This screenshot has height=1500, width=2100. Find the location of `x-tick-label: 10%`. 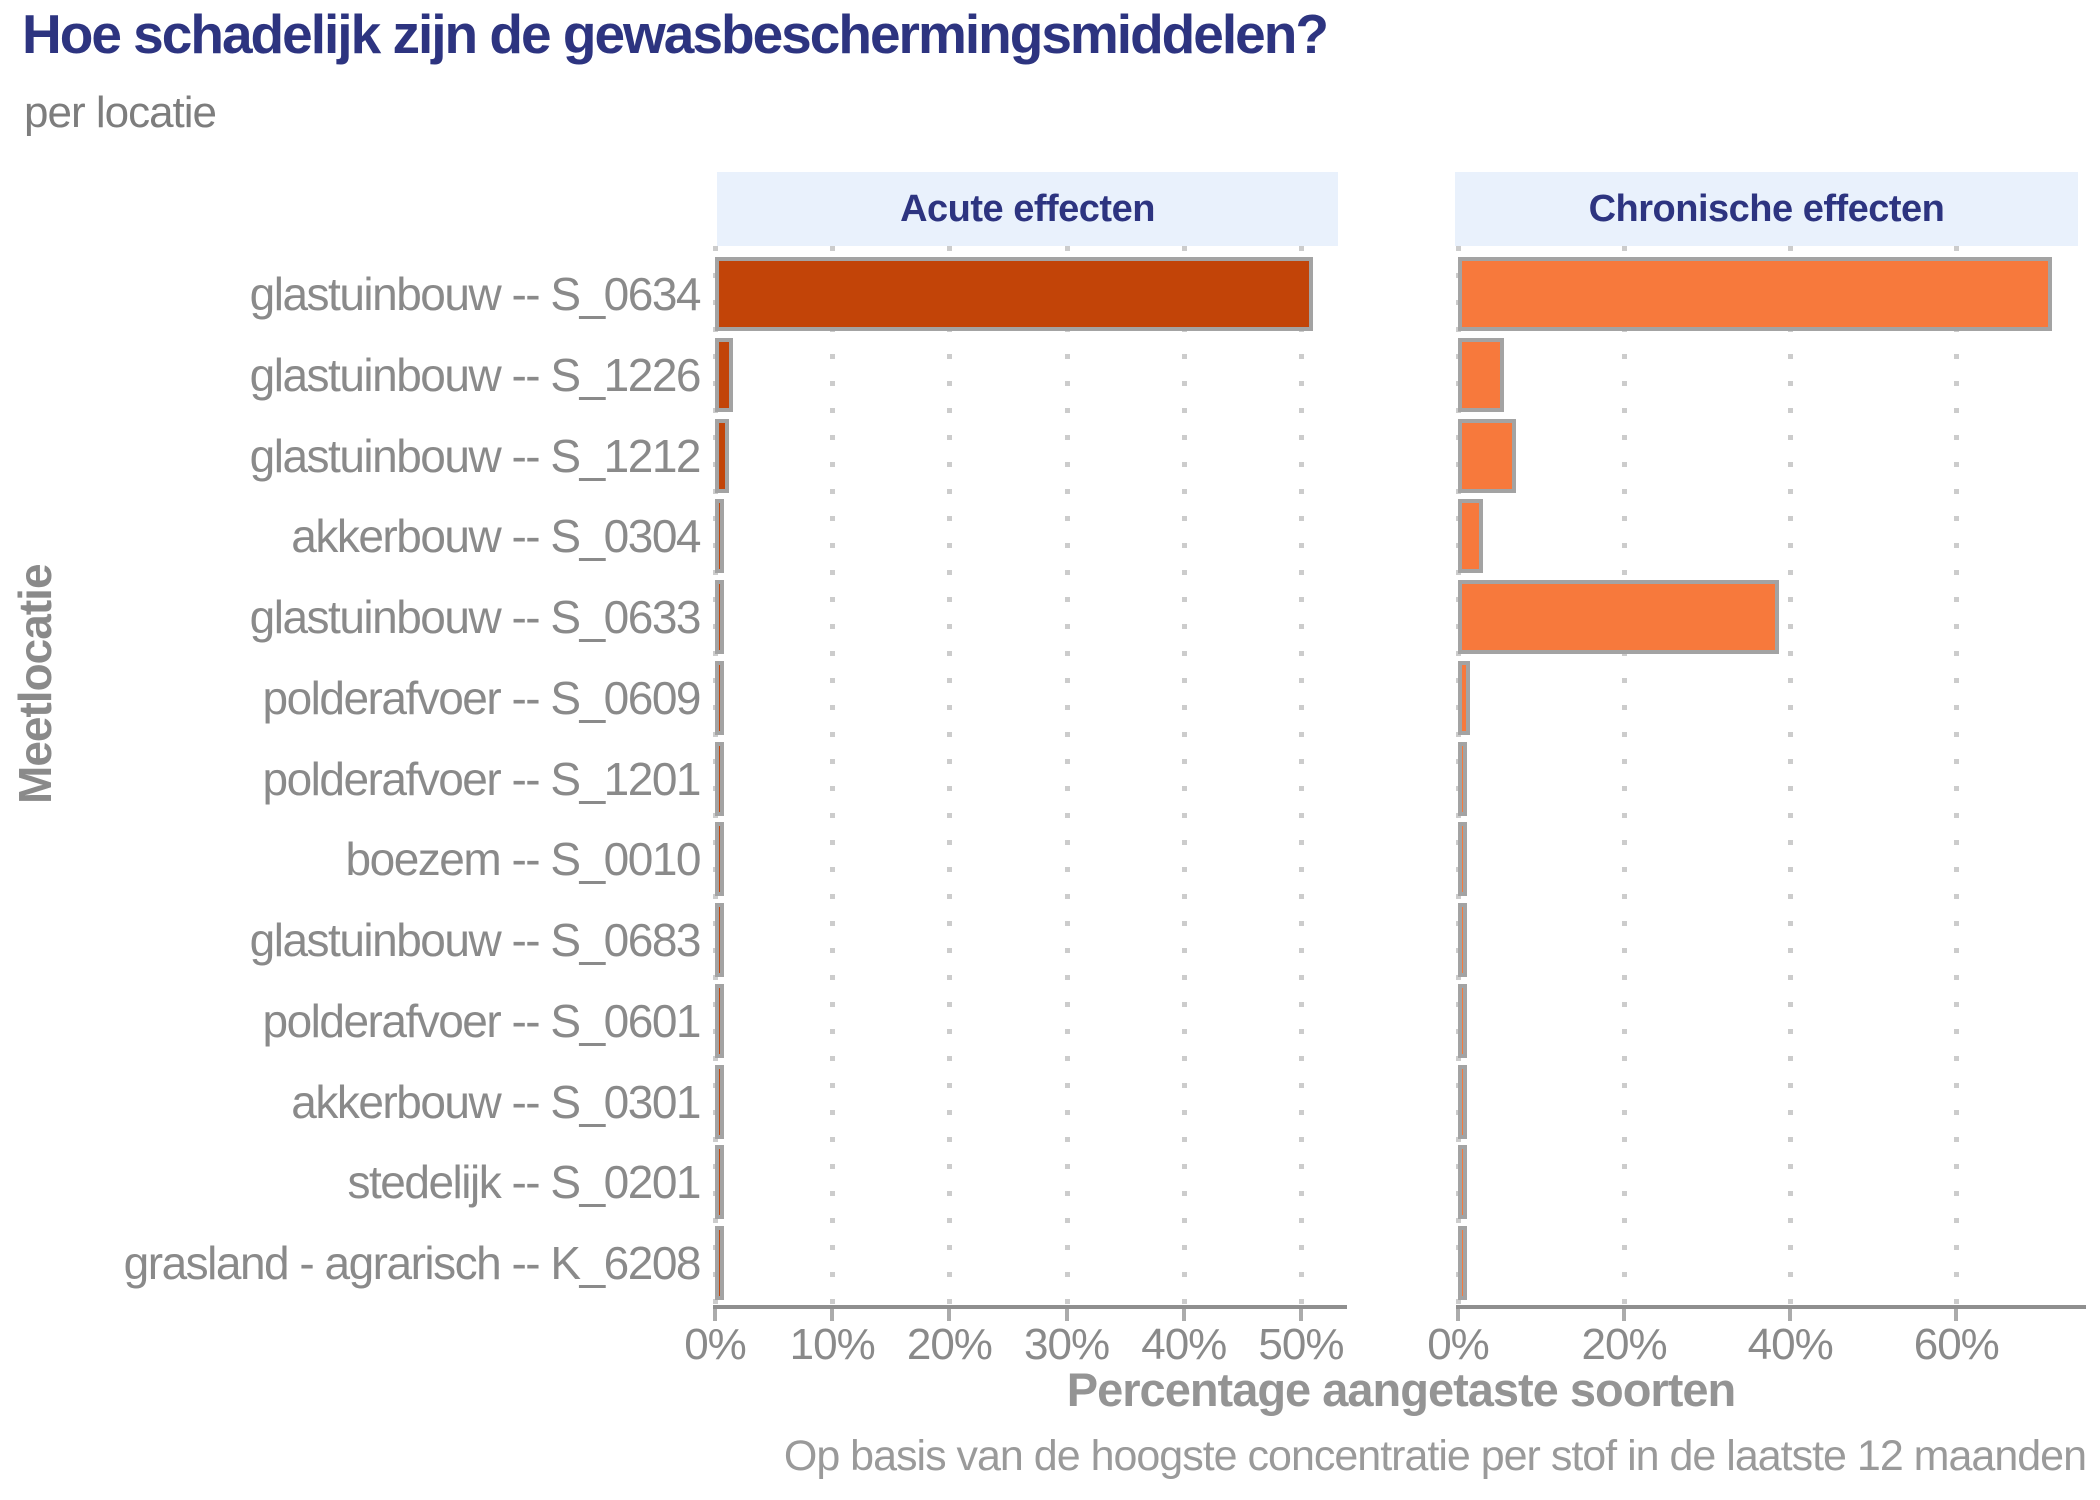

x-tick-label: 10% is located at coordinates (832, 1344).